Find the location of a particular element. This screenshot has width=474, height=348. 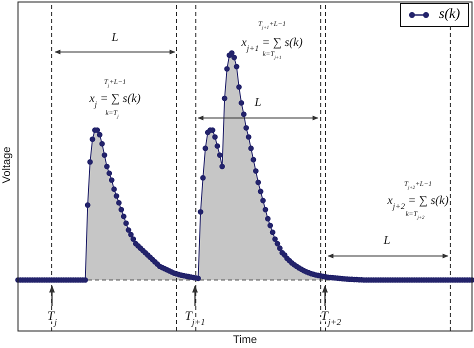

text: L is located at coordinates (114, 37).